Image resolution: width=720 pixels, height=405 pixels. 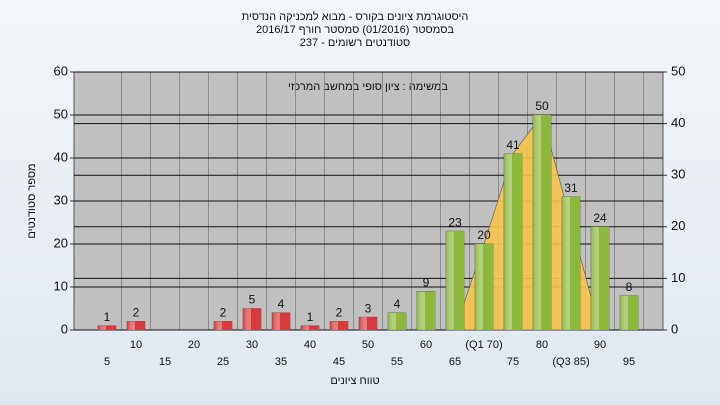 I want to click on x-tick-label: 15, so click(x=165, y=362).